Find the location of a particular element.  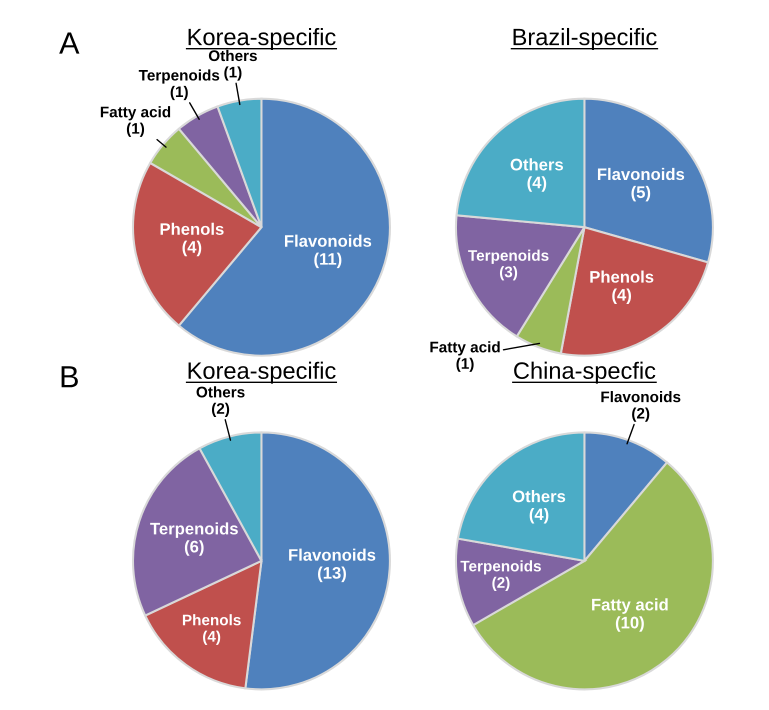

text: A is located at coordinates (69, 43).